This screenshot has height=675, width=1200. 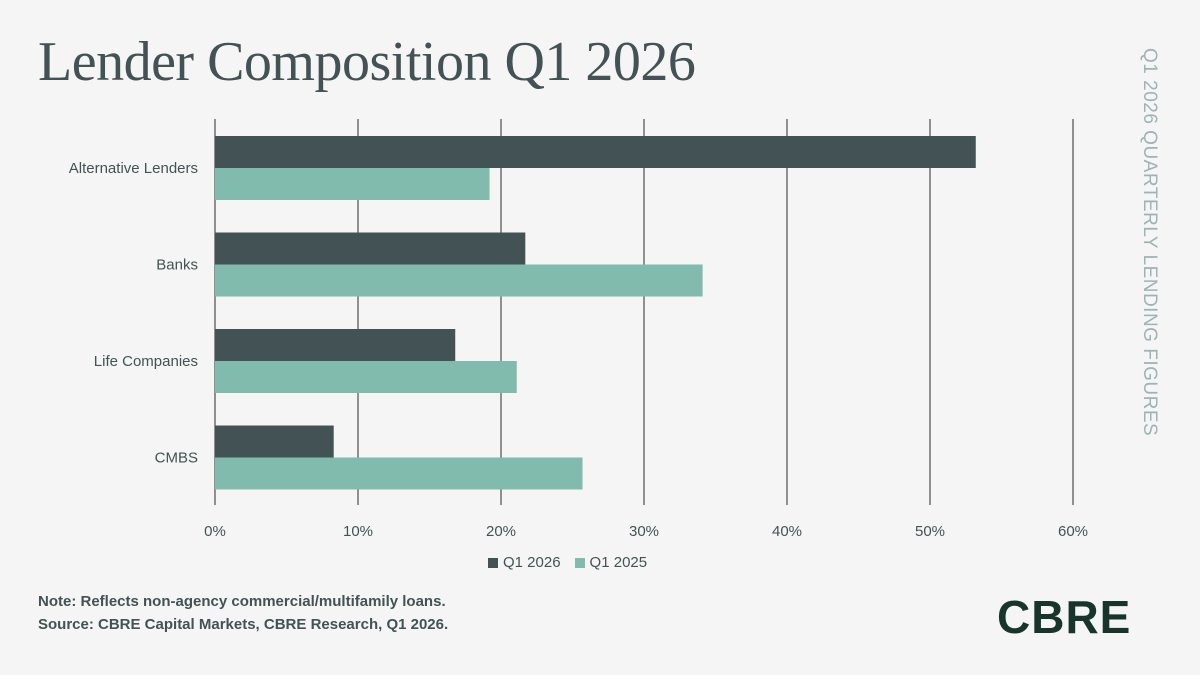 What do you see at coordinates (146, 361) in the screenshot?
I see `category-label: Life Companies` at bounding box center [146, 361].